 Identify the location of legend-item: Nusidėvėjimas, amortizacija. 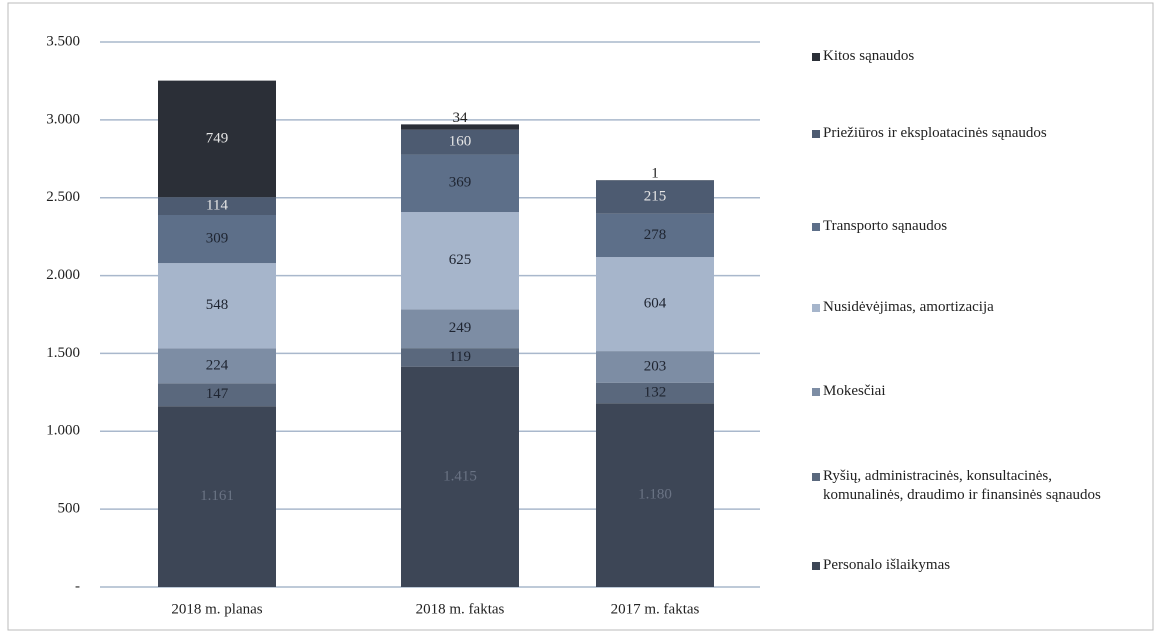
(979, 307).